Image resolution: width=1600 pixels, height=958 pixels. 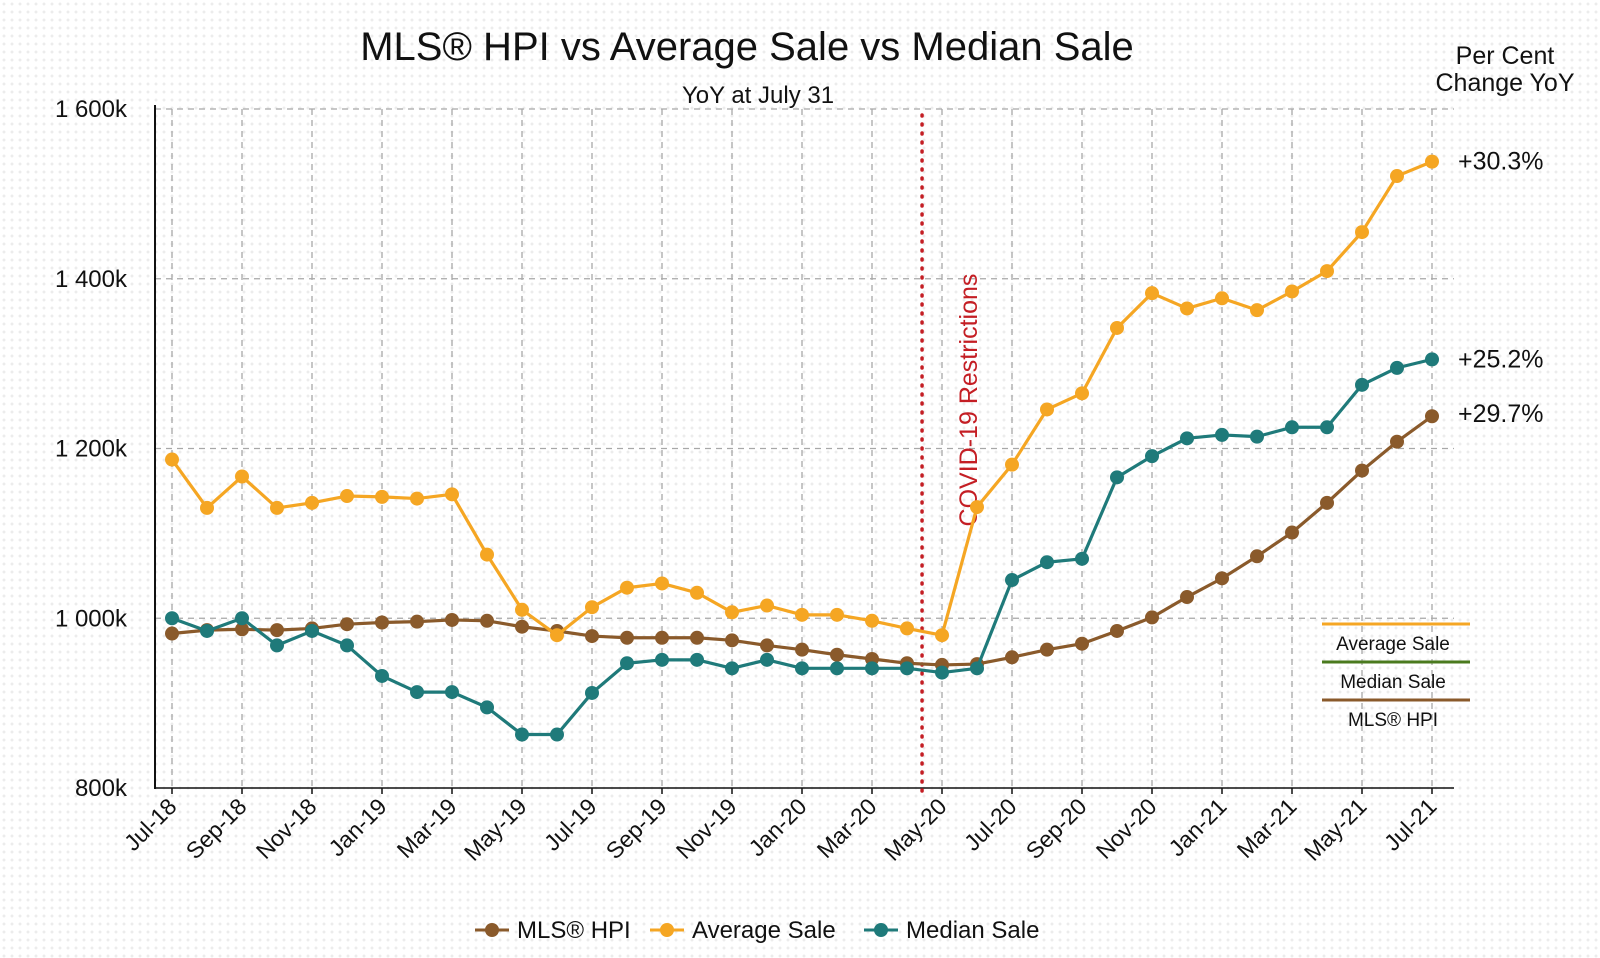 I want to click on x-tick-label: Nov-19, so click(x=706, y=828).